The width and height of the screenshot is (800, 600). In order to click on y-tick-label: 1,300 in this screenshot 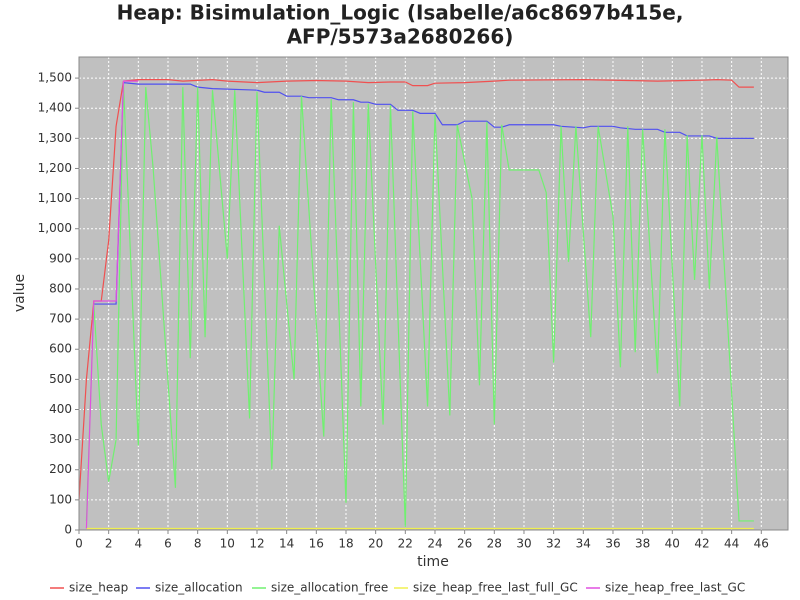, I will do `click(55, 138)`.